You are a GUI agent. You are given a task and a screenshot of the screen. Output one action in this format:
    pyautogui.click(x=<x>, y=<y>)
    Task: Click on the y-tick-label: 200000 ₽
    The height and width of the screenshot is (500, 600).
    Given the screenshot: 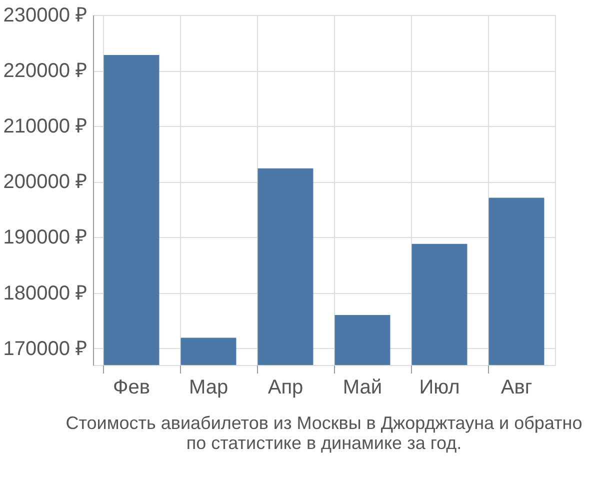 What is the action you would take?
    pyautogui.click(x=45, y=182)
    